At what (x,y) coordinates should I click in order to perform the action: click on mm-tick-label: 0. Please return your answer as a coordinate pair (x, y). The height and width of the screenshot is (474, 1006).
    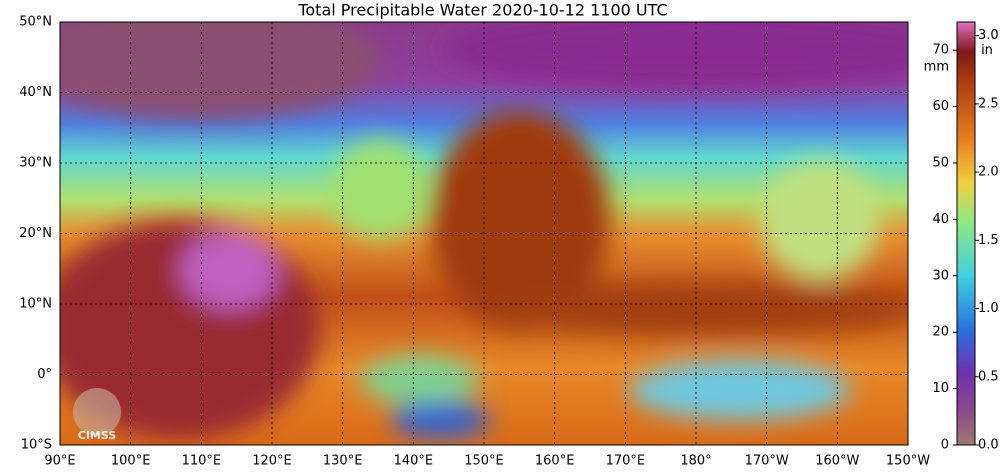
    Looking at the image, I should click on (945, 445).